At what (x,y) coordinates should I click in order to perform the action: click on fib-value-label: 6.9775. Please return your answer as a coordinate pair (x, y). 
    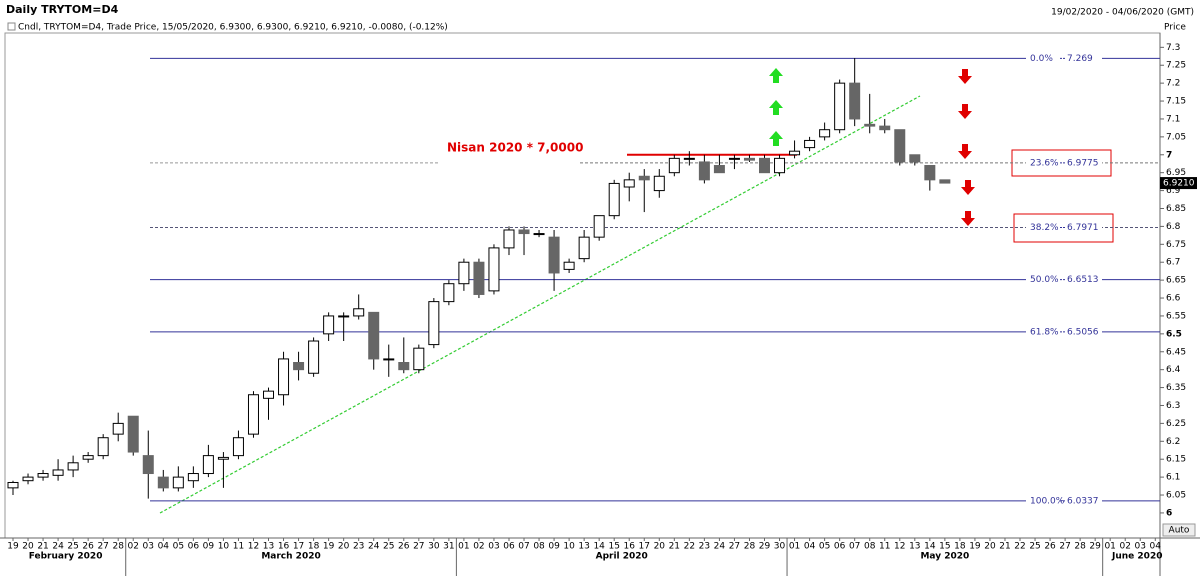
    Looking at the image, I should click on (1083, 163).